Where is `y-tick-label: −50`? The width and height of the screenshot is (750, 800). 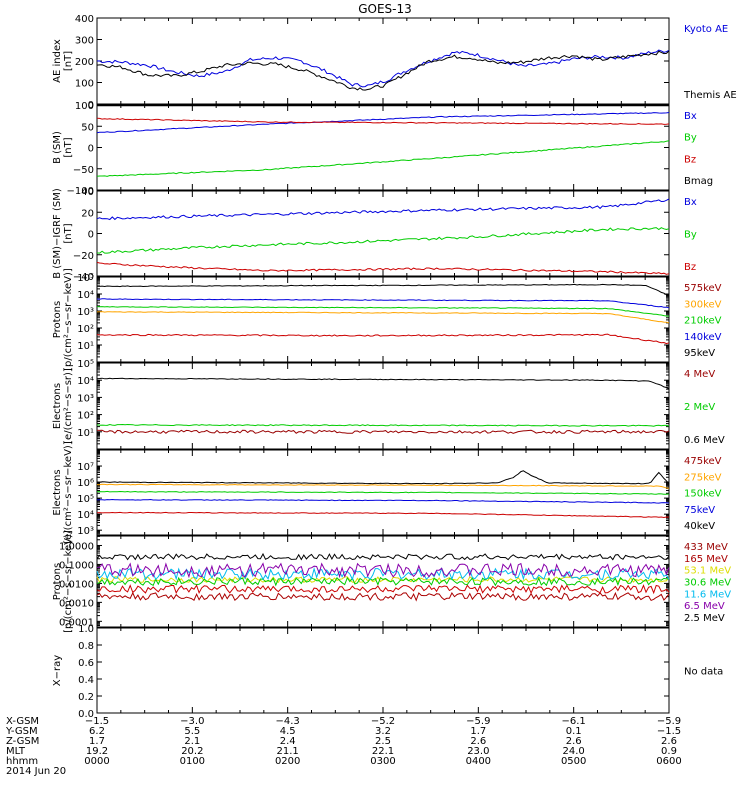 y-tick-label: −50 is located at coordinates (83, 170).